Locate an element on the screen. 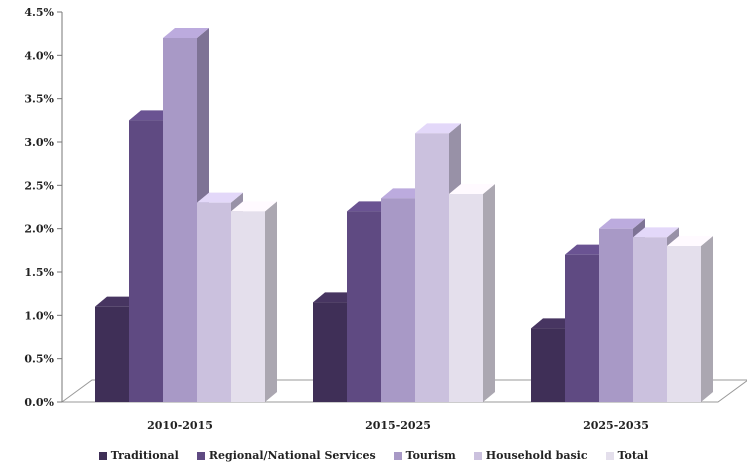  y-tick-label: 0.5% is located at coordinates (39, 359).